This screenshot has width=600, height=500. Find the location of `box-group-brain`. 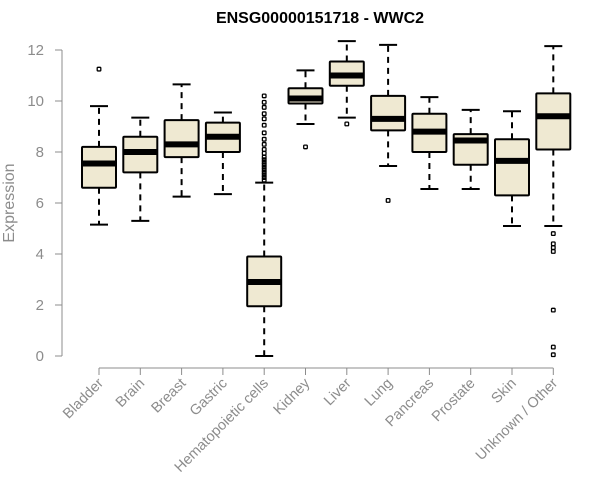

box-group-brain is located at coordinates (140, 169).